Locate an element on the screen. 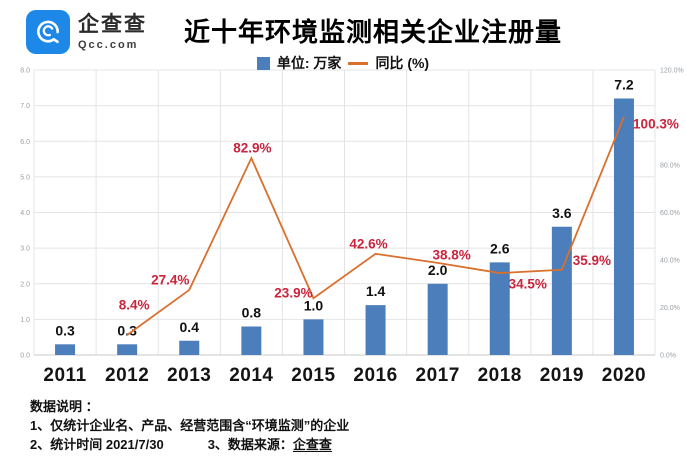  left-axis-tick: 3.0 is located at coordinates (25, 249).